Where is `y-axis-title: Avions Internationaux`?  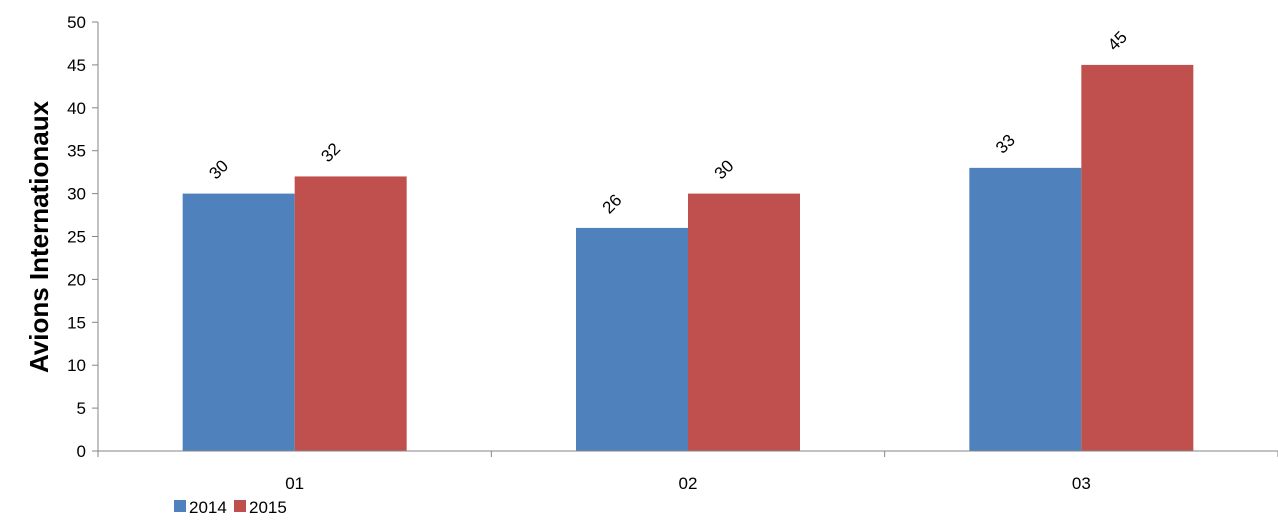 y-axis-title: Avions Internationaux is located at coordinates (39, 236).